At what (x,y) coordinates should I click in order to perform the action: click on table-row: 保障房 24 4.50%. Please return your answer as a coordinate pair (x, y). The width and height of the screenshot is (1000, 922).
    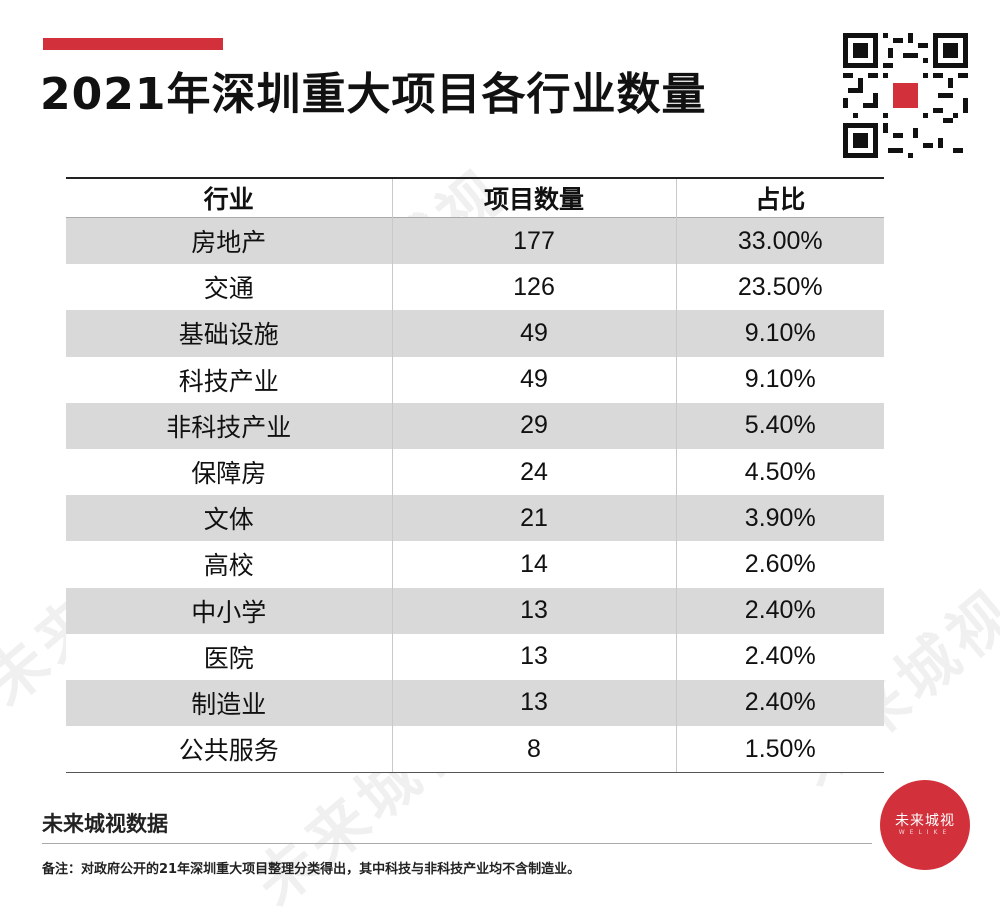
    Looking at the image, I should click on (475, 472).